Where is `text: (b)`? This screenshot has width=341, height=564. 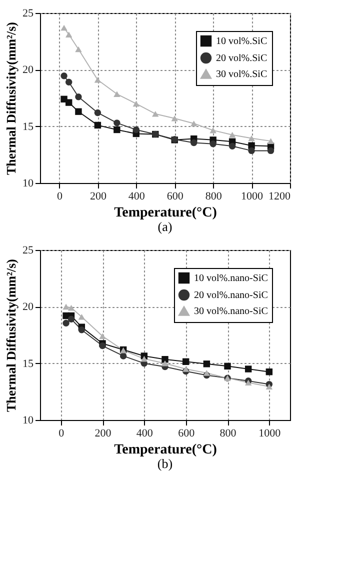
text: (b) is located at coordinates (165, 463).